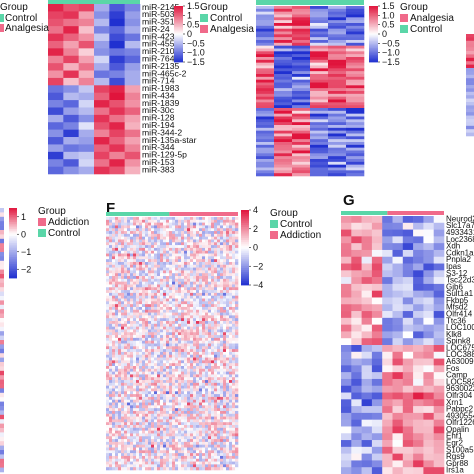  What do you see at coordinates (384, 34) in the screenshot?
I see `color-scale-legend-2: 1.51.00.50−0.5−1.0−1.5` at bounding box center [384, 34].